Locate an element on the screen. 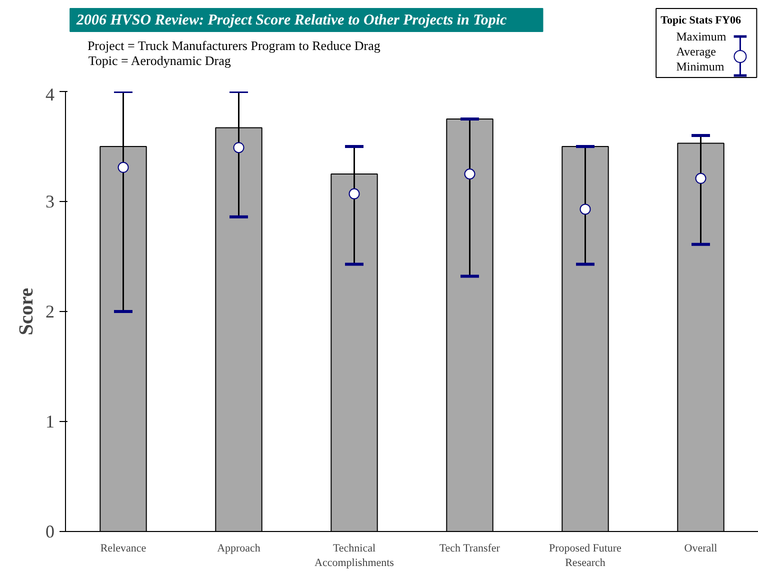 The height and width of the screenshot is (571, 758). x-tick-label: Technical Accomplishments is located at coordinates (354, 555).